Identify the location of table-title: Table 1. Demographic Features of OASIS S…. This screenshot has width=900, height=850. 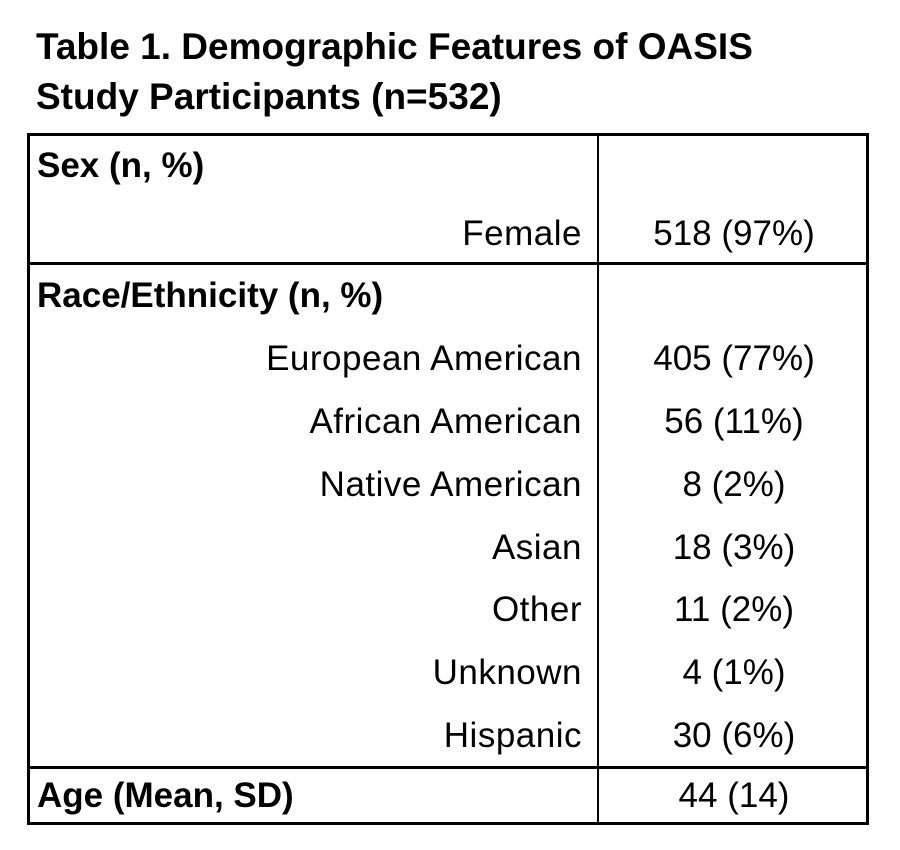
(456, 72).